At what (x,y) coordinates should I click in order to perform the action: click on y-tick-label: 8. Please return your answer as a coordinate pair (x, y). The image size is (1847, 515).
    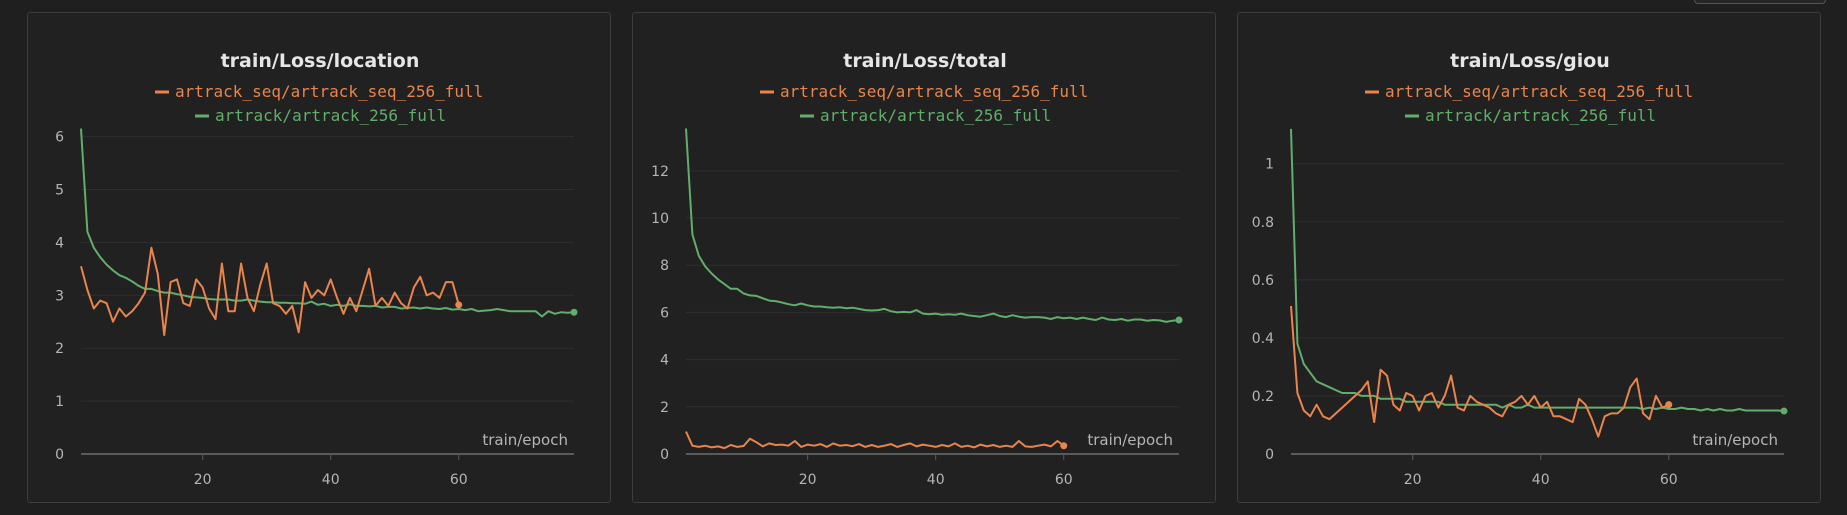
    Looking at the image, I should click on (664, 266).